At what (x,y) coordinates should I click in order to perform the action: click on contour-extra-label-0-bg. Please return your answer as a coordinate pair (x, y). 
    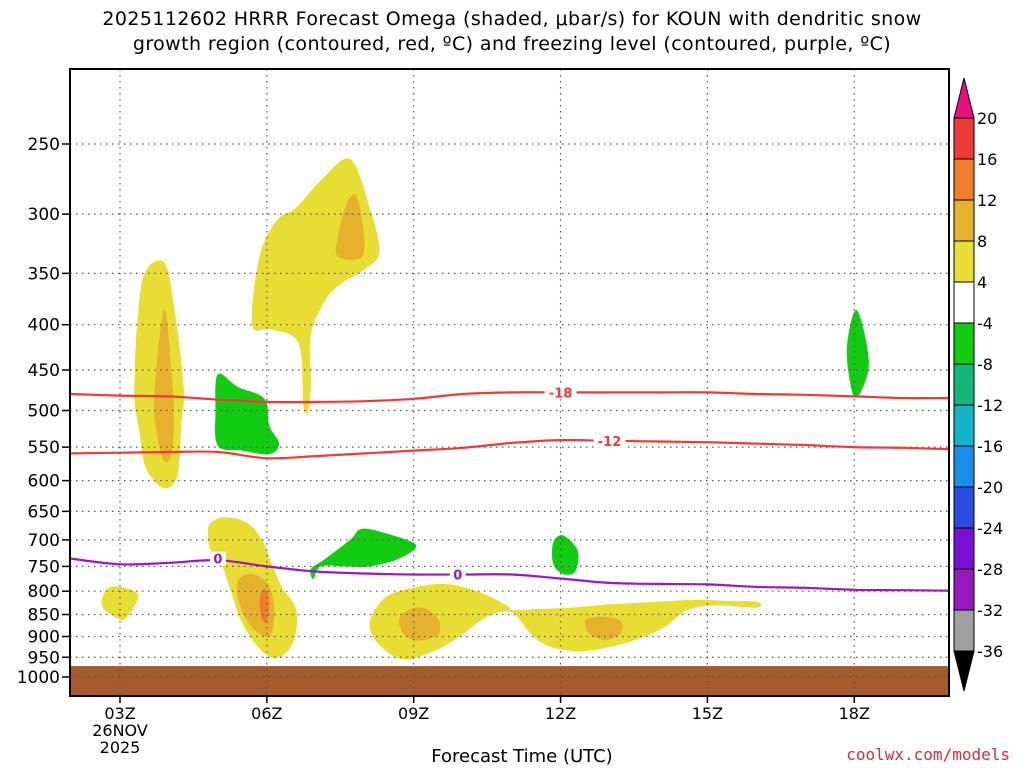
    Looking at the image, I should click on (217, 558).